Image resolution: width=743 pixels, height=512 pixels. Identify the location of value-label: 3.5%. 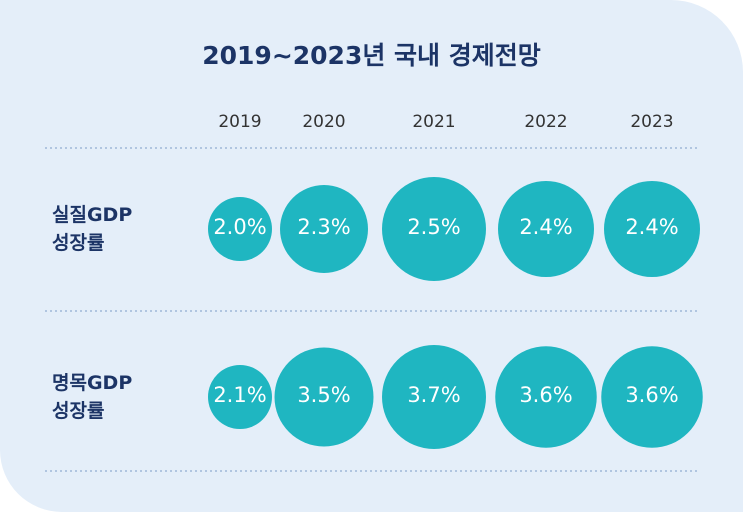
(324, 395).